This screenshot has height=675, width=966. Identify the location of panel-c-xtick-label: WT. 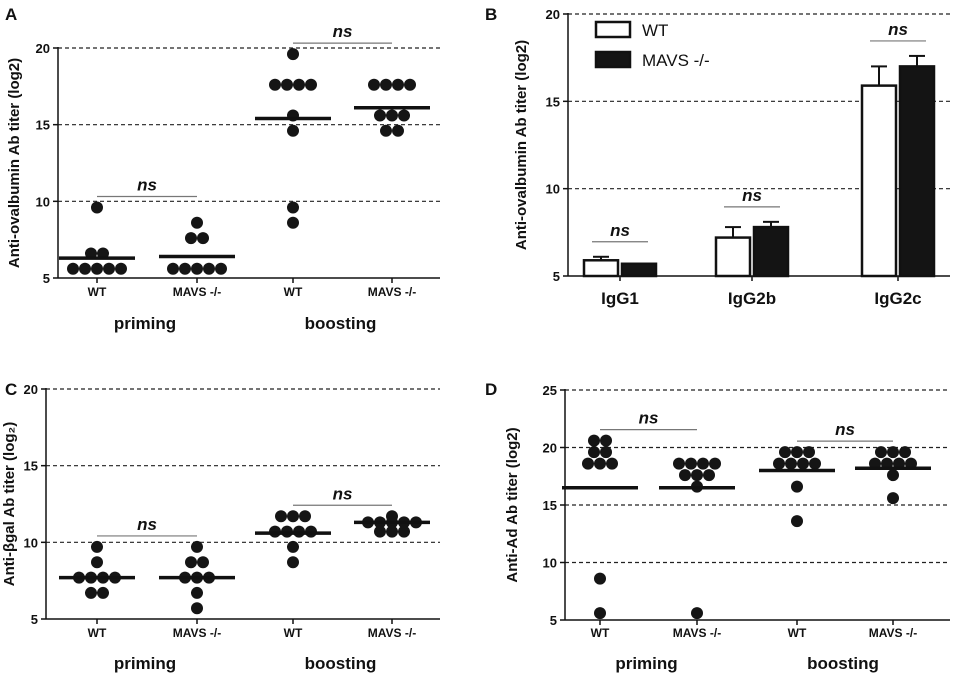
(293, 633).